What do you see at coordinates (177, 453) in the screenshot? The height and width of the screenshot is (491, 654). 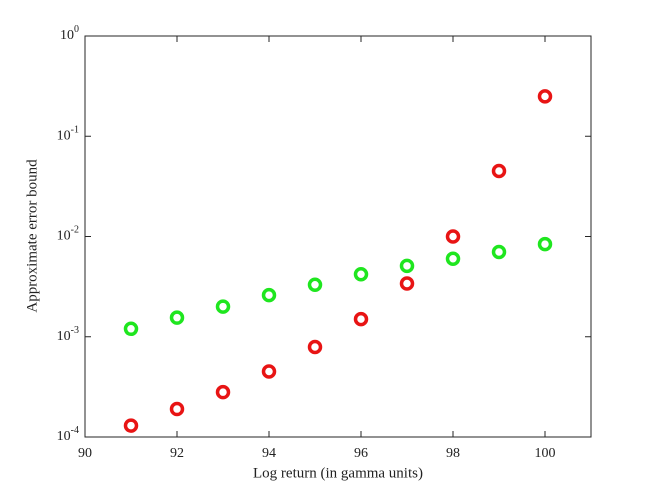 I see `x-tick-label: 92` at bounding box center [177, 453].